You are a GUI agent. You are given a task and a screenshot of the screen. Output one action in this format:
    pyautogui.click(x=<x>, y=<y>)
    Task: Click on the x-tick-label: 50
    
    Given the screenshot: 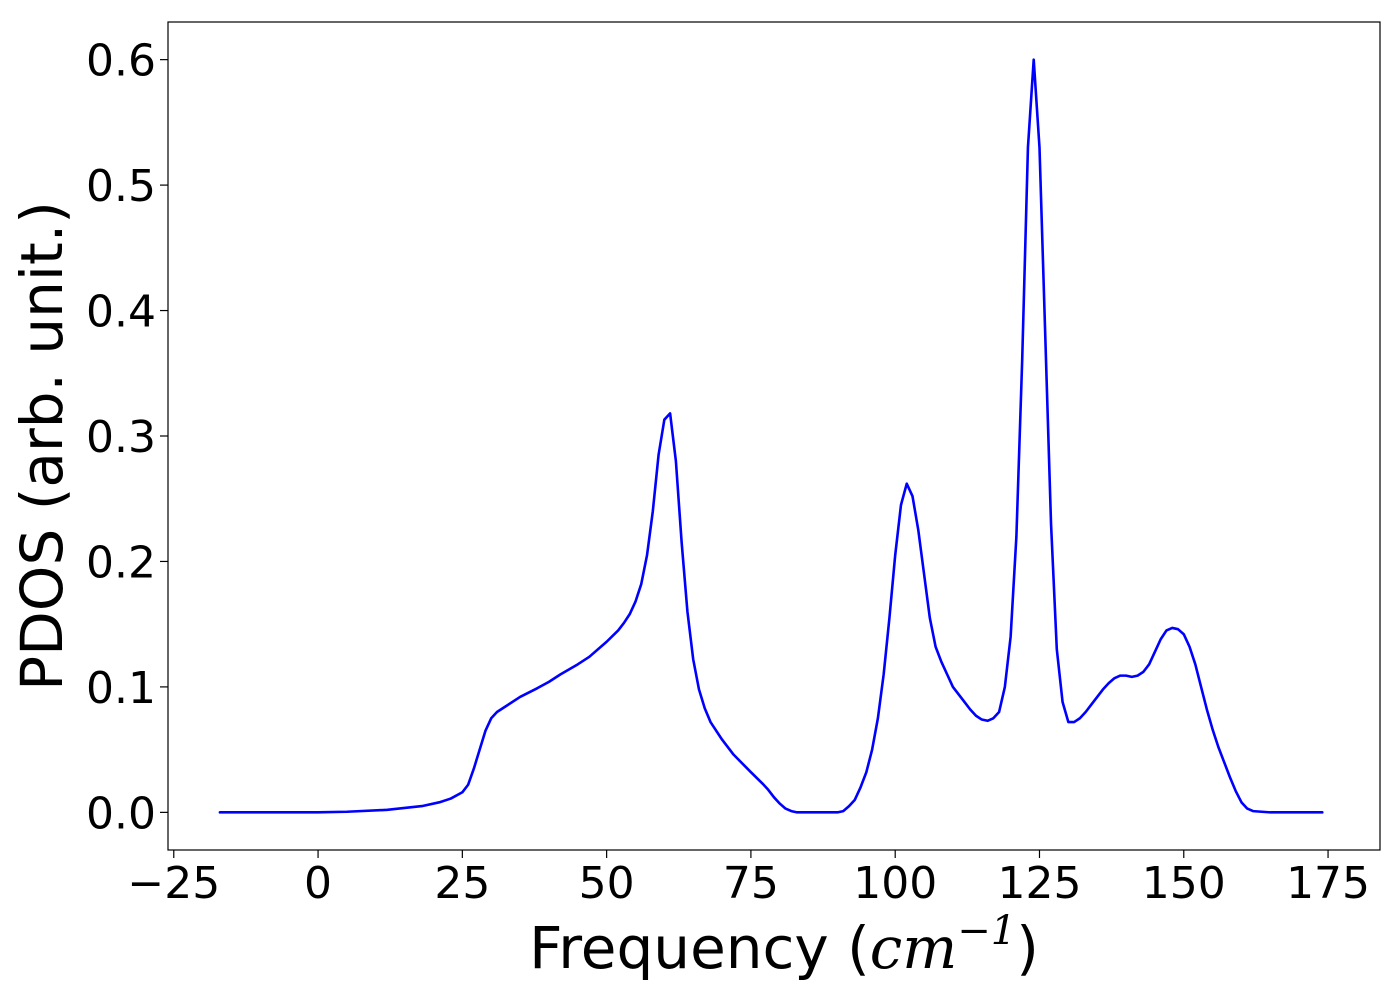 What is the action you would take?
    pyautogui.click(x=607, y=883)
    